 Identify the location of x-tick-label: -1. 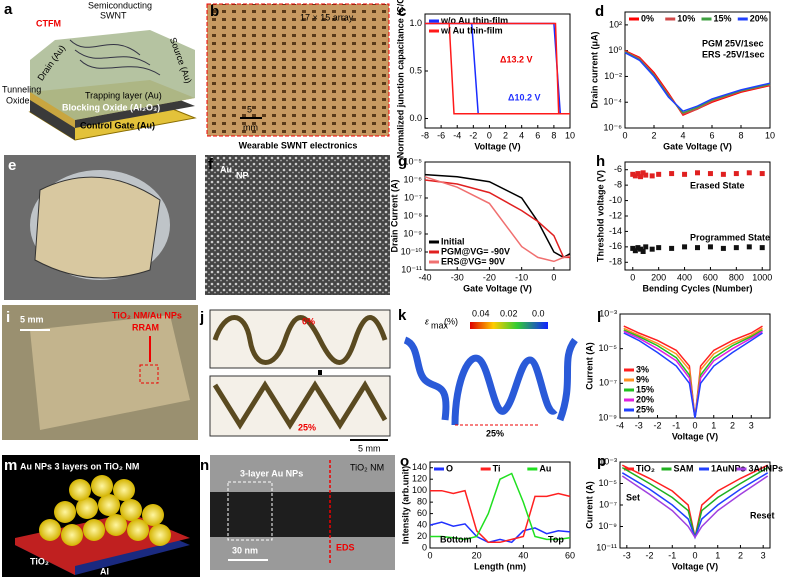
(676, 425).